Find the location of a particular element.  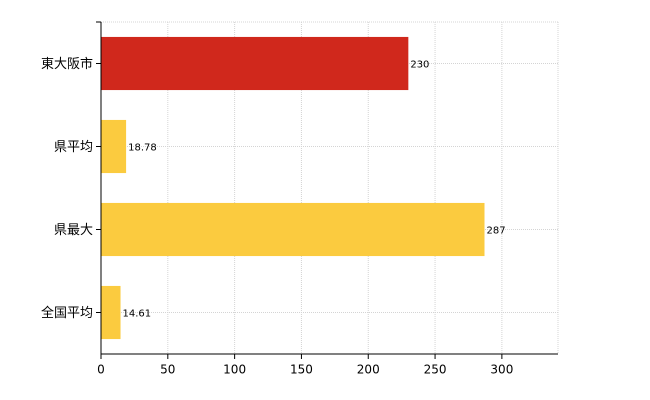

value-label: 14.61 is located at coordinates (137, 314).